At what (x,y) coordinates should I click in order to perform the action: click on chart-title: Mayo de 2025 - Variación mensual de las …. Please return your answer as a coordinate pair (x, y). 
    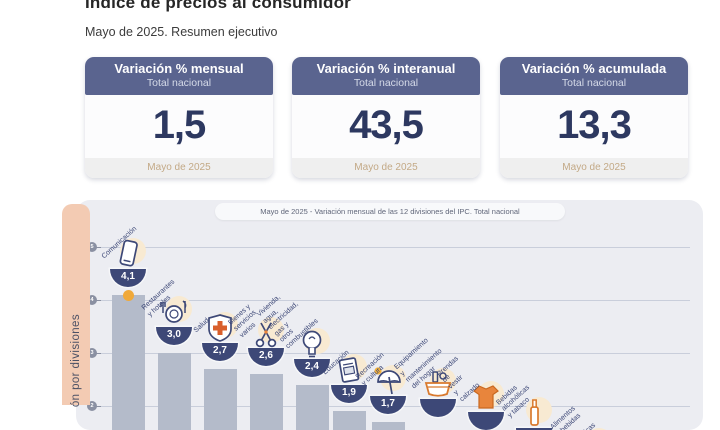
    Looking at the image, I should click on (390, 211).